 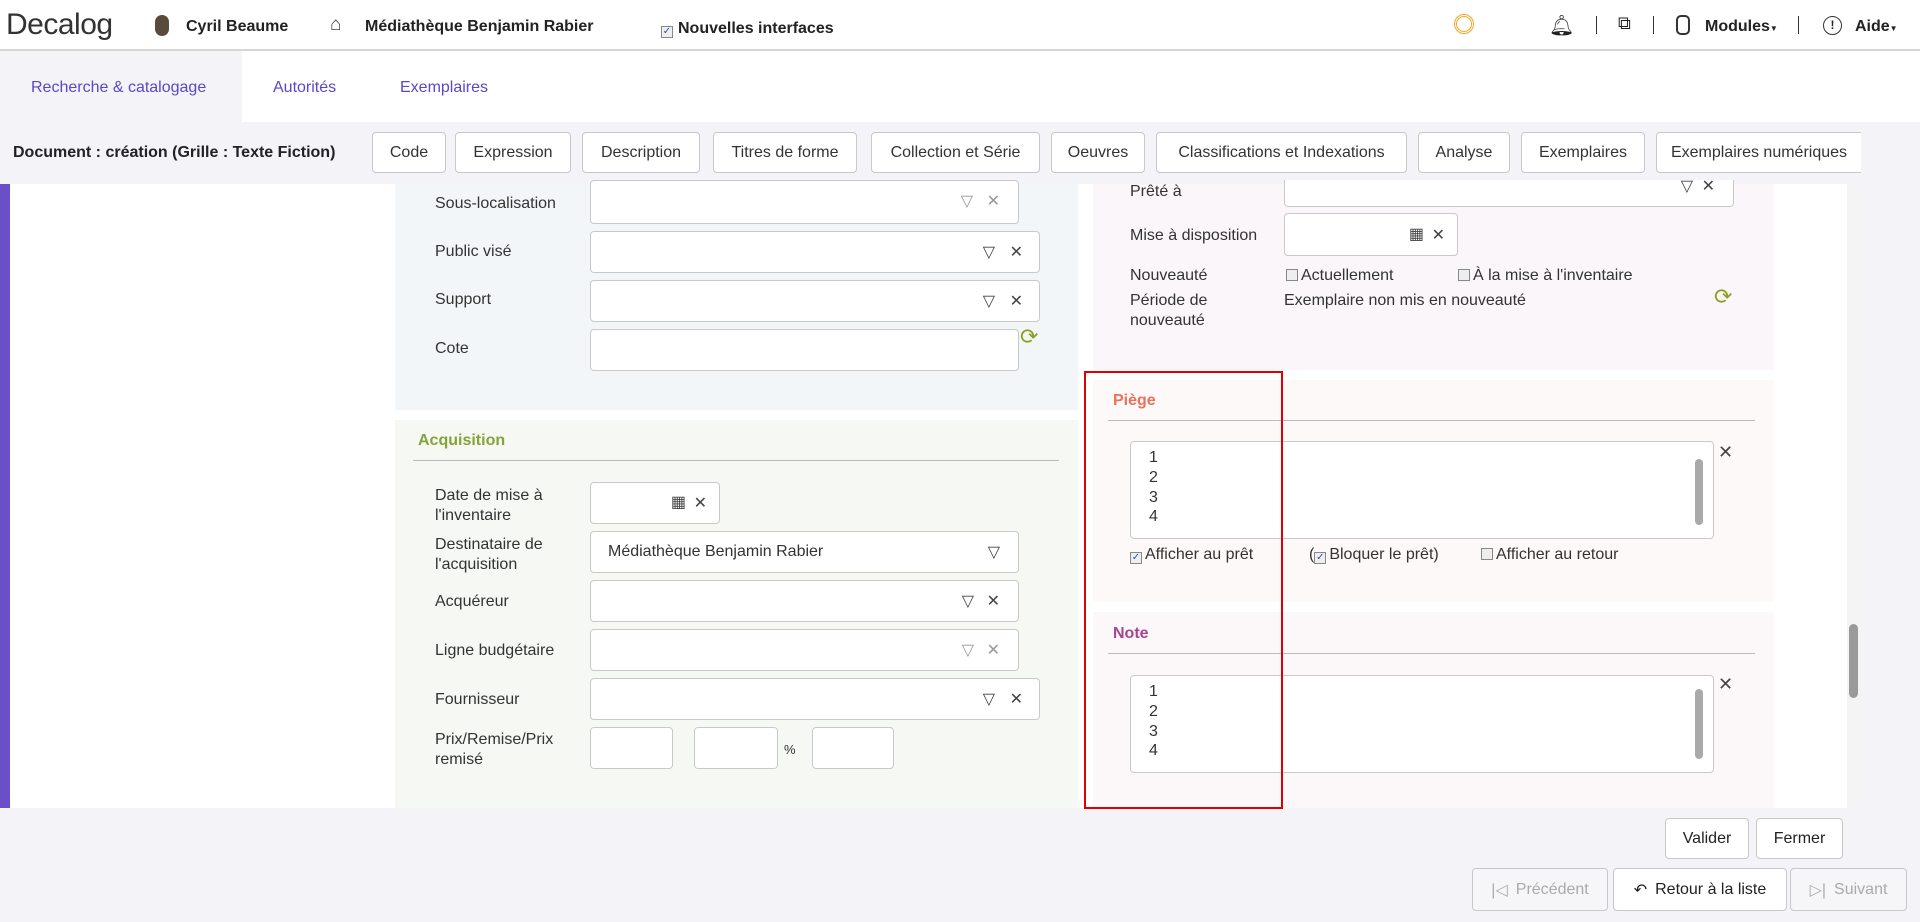 What do you see at coordinates (1540, 889) in the screenshot?
I see `previous-button: |◁ Précédent` at bounding box center [1540, 889].